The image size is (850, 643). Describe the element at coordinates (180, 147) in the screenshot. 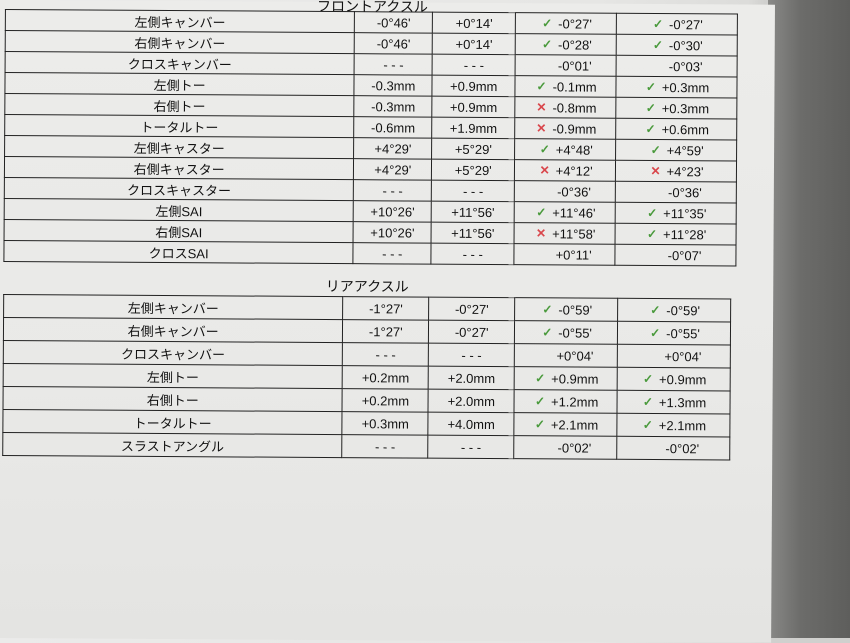

I see `row-label: 左側キャスター` at that location.